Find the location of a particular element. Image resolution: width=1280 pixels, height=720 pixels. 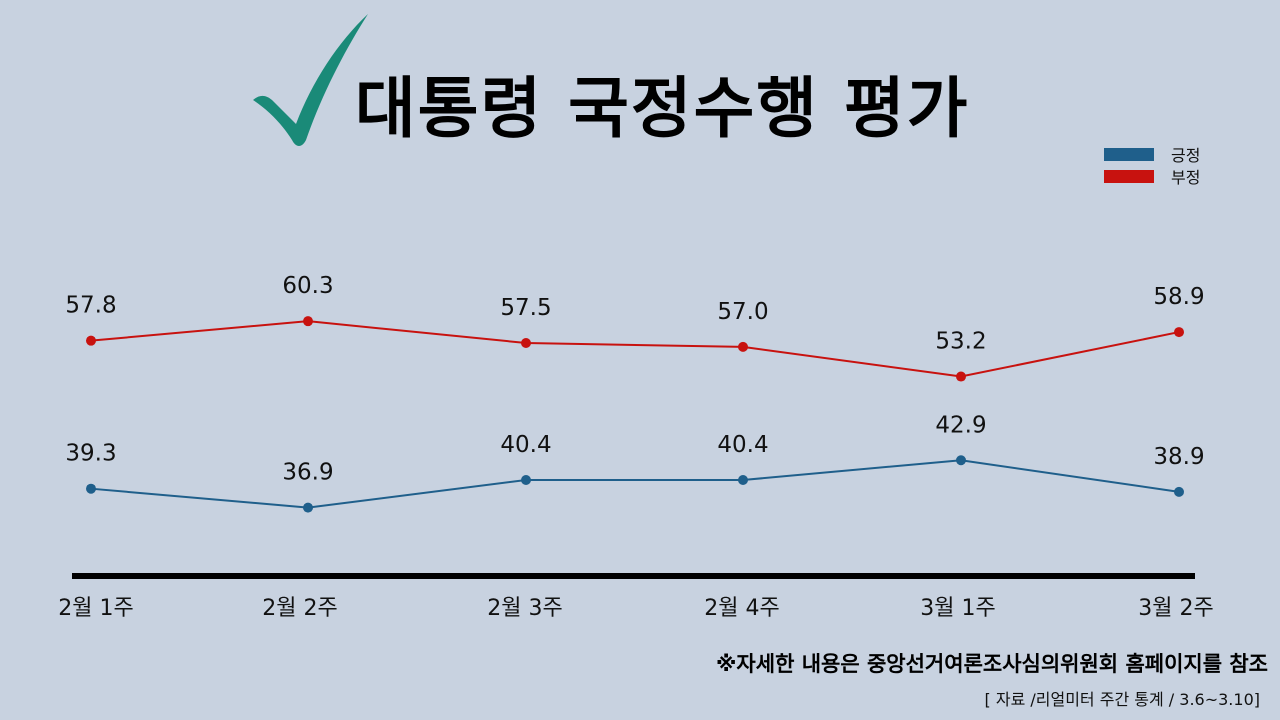

legend-item-positive: 긍정 is located at coordinates (1152, 154).